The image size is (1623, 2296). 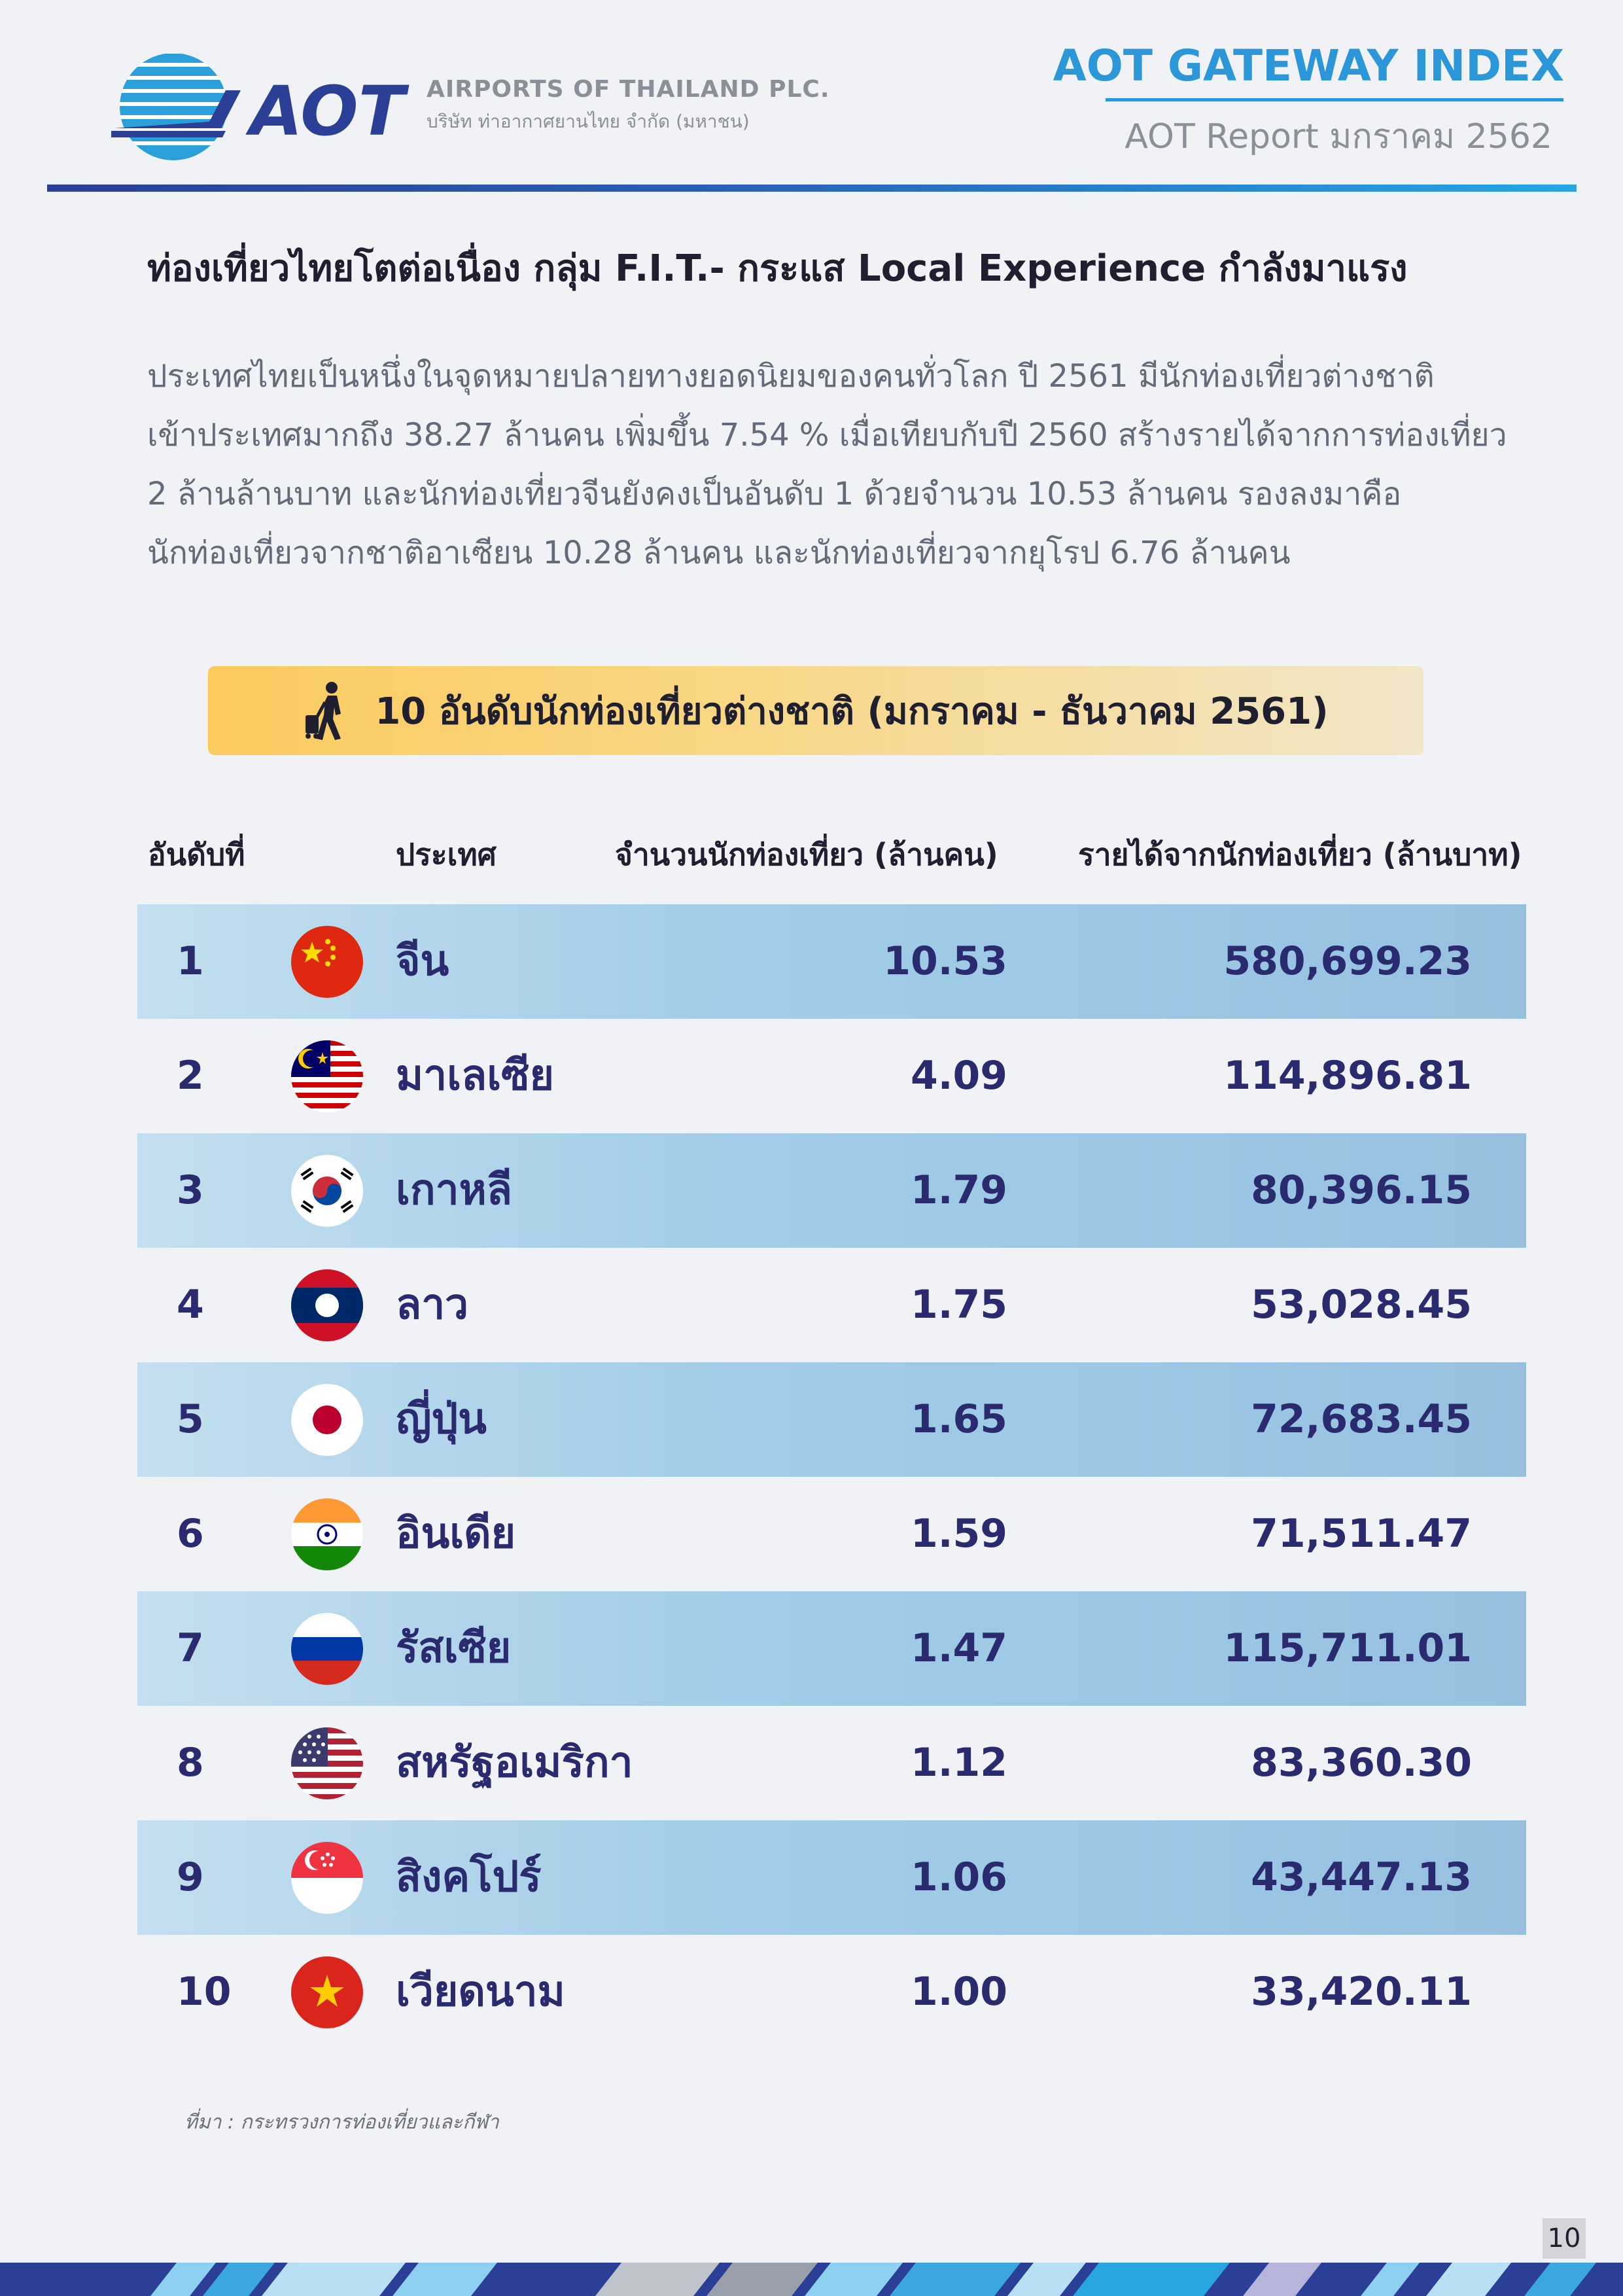 I want to click on revenue-cell: 72,683.45, so click(x=1362, y=1419).